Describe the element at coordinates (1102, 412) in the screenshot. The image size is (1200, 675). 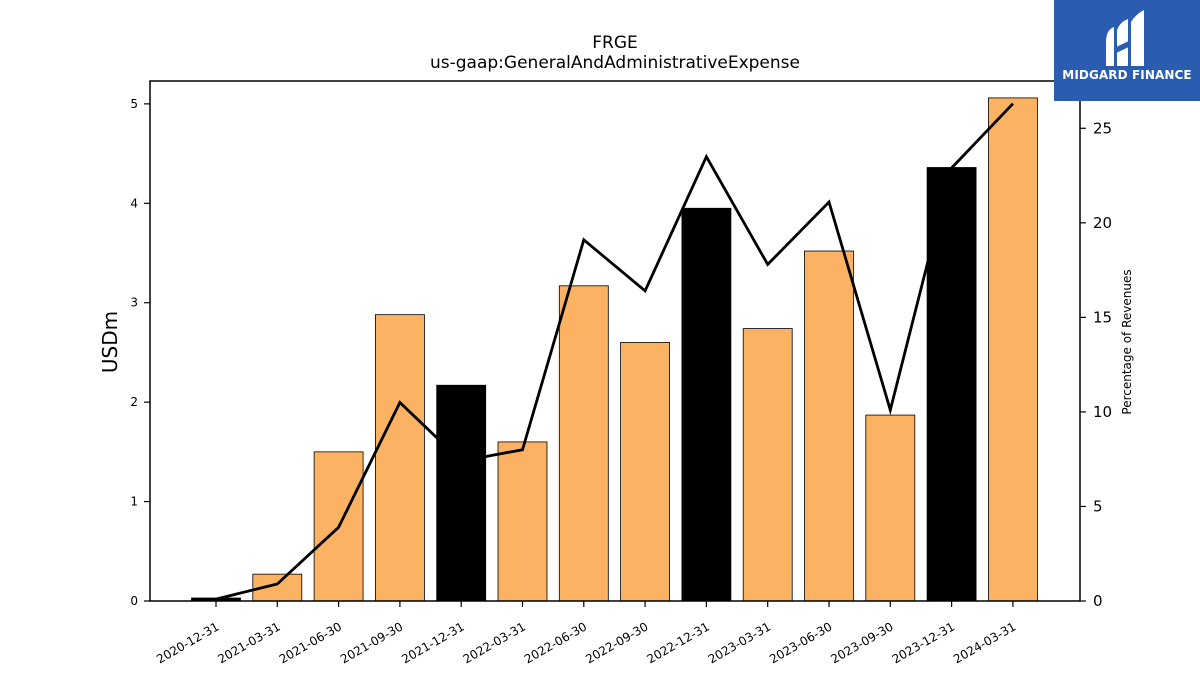
I see `y2-tick-label-10: 10` at that location.